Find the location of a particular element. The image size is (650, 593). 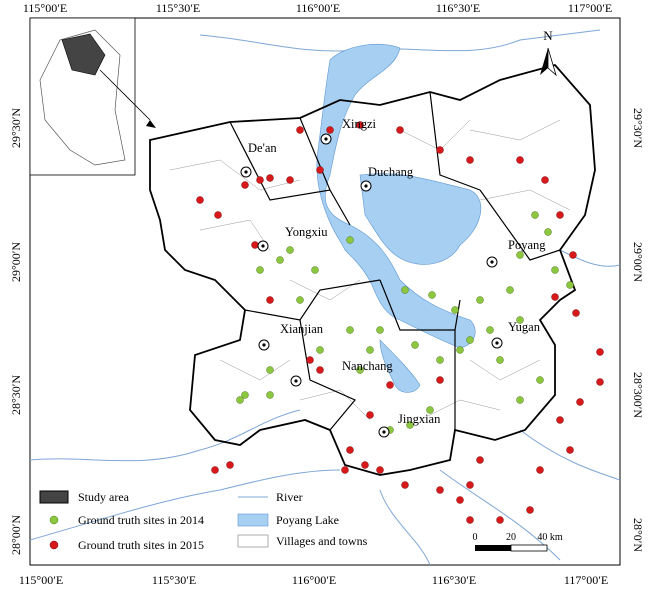

poyang-lake-east is located at coordinates (420, 219).